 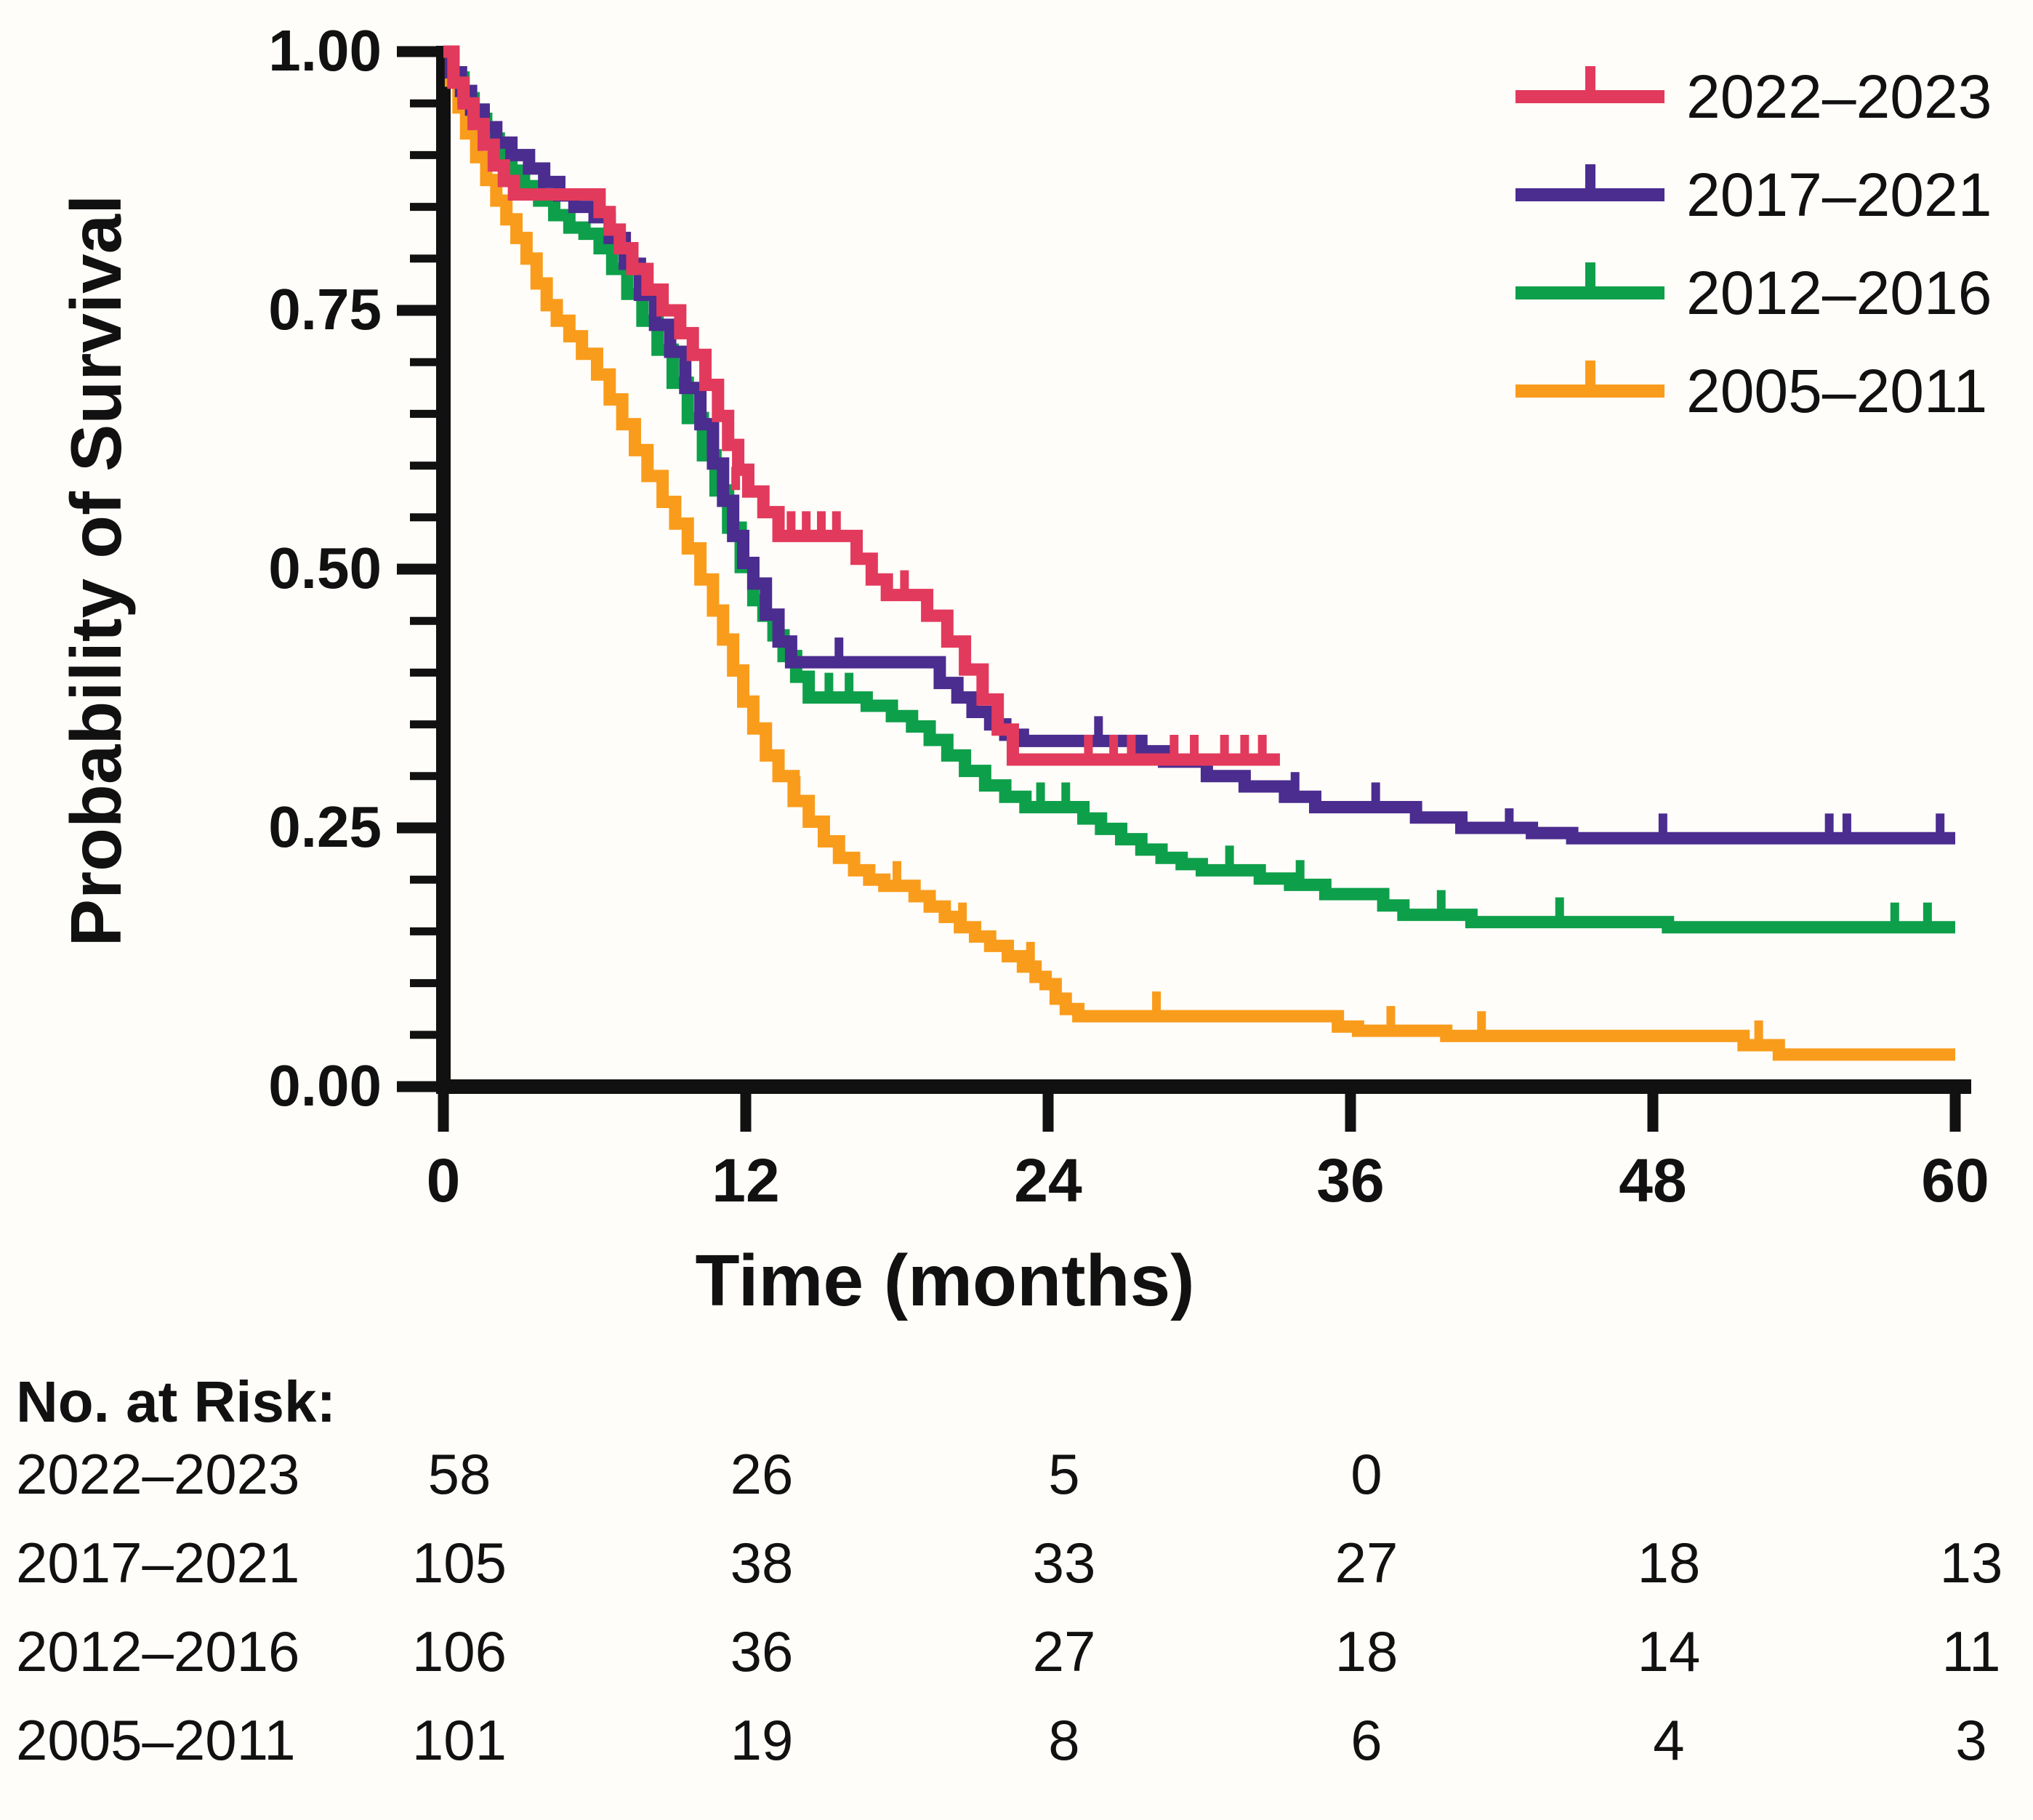 I want to click on x-tick-label-24: 24, so click(x=1048, y=1180).